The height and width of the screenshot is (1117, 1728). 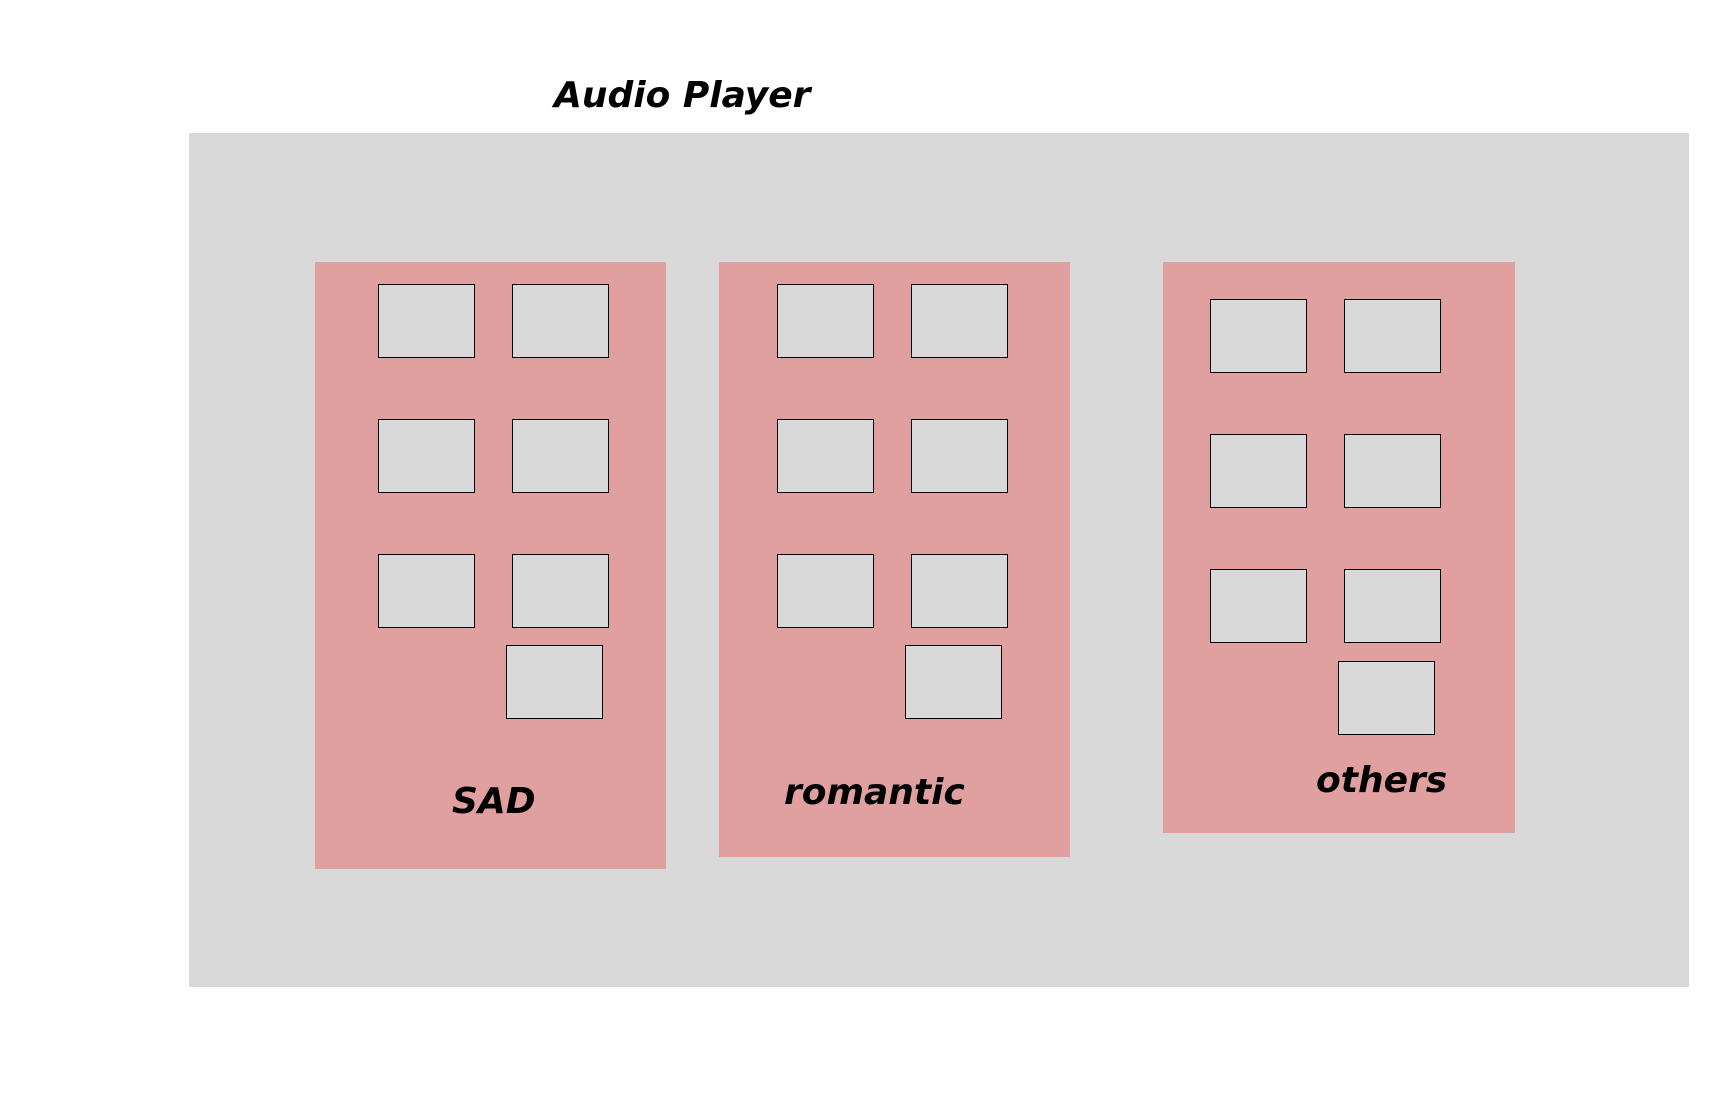 I want to click on category-label-others: others, so click(x=1382, y=780).